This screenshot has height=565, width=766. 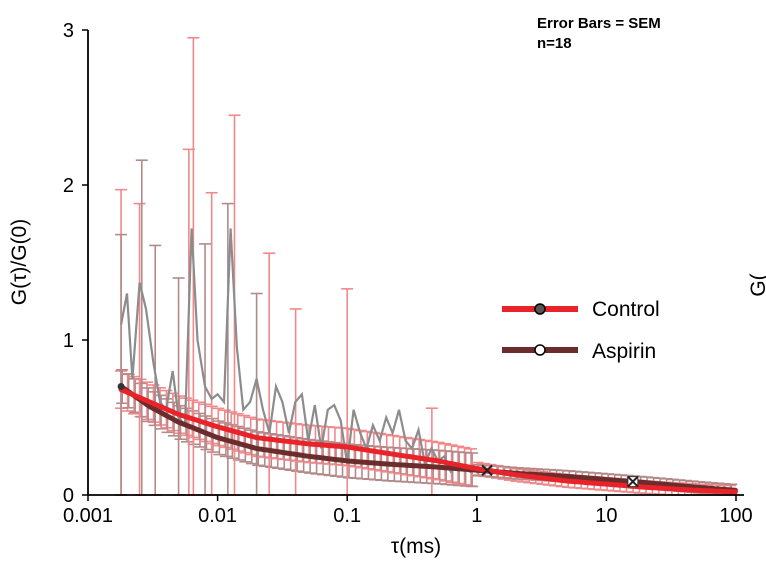 I want to click on clipped-edge-text: G(, so click(x=756, y=284).